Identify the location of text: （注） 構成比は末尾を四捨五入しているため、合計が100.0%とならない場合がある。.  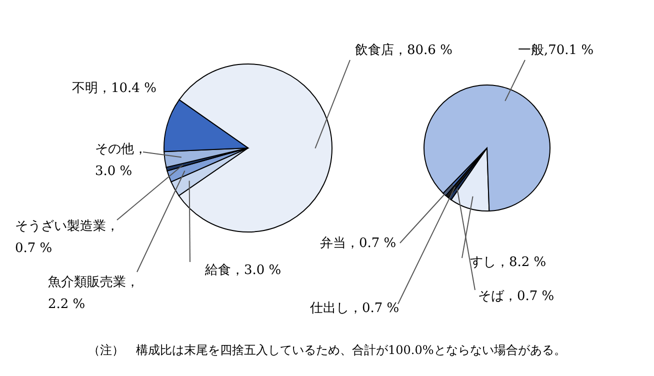
(327, 350).